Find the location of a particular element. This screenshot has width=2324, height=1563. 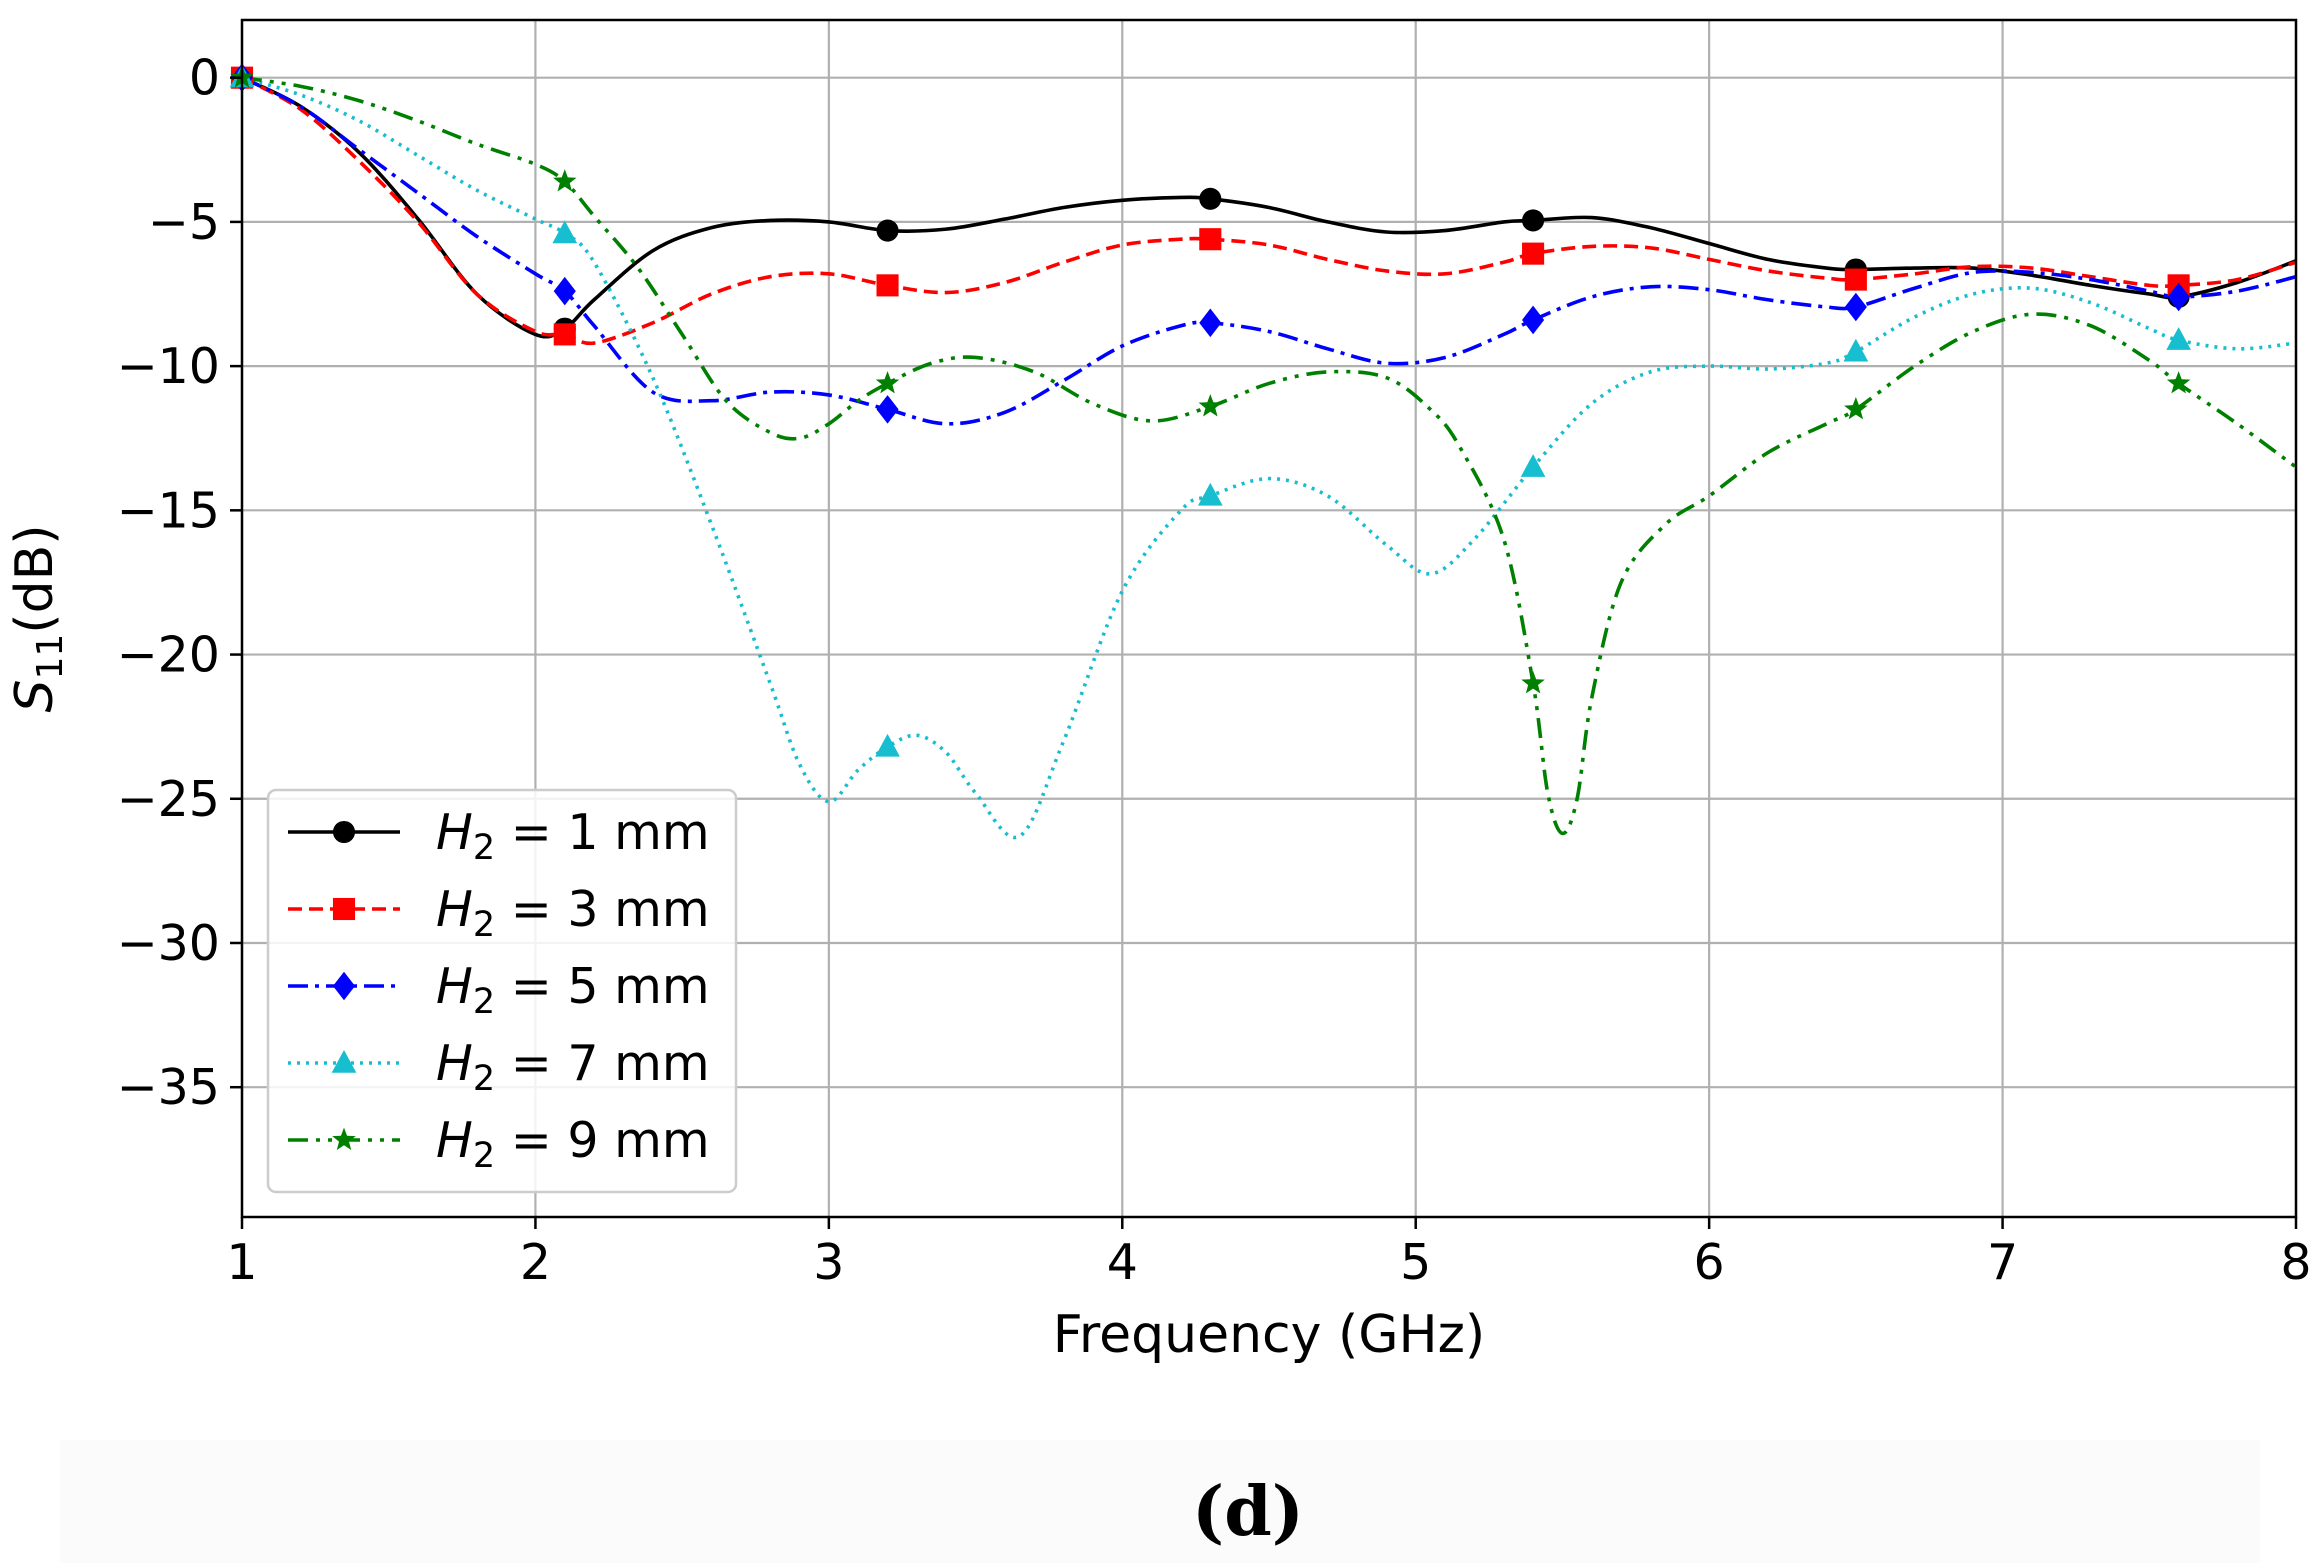

x-tick-label: 7 is located at coordinates (2002, 1262).